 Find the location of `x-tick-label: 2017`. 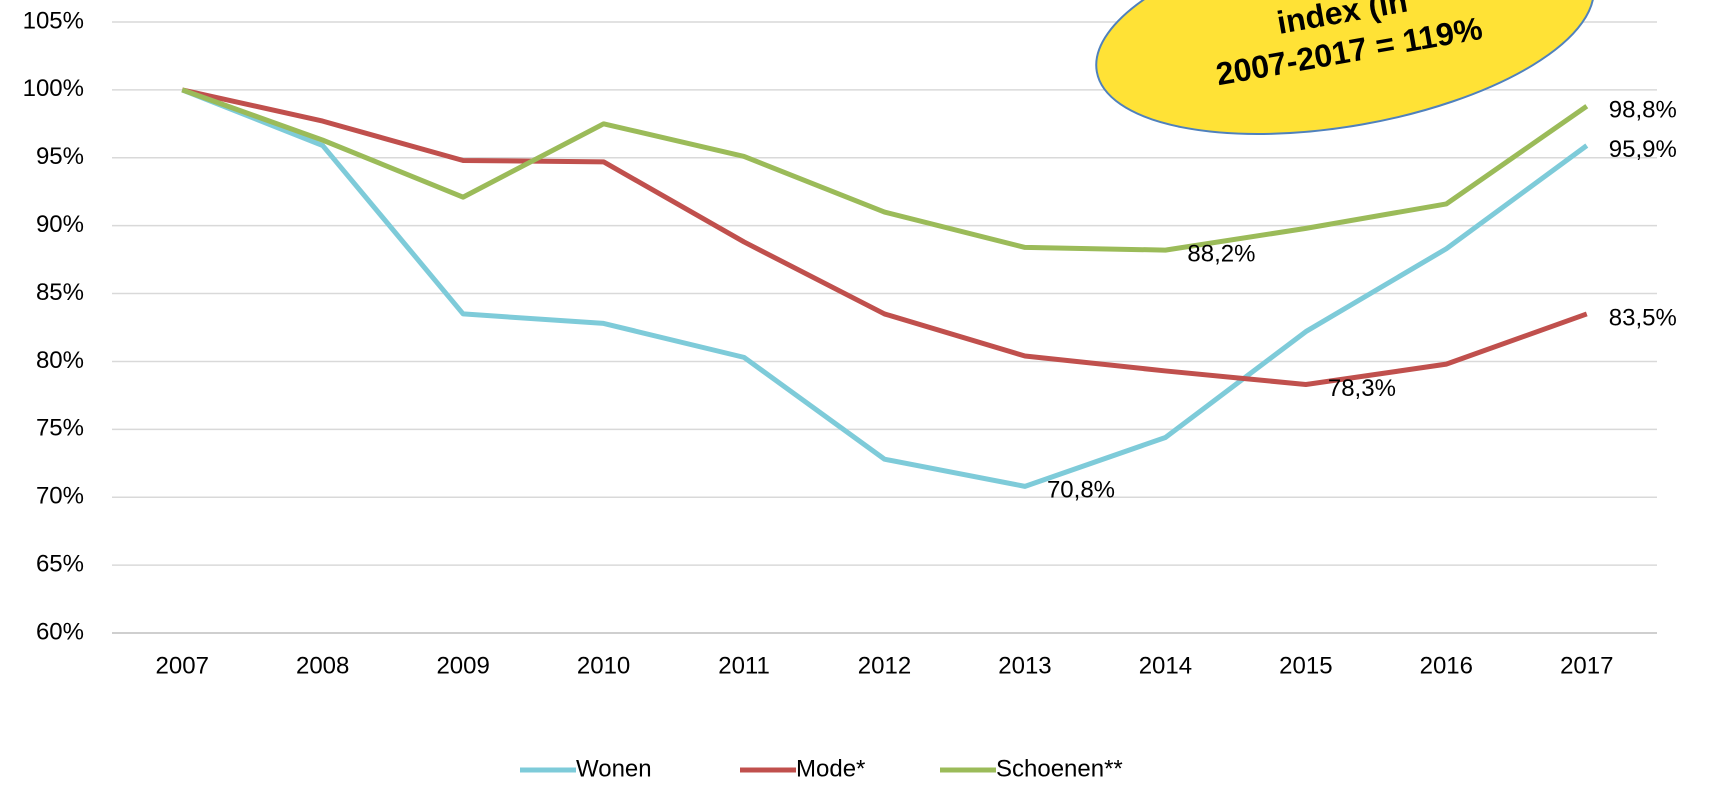

x-tick-label: 2017 is located at coordinates (1586, 665).